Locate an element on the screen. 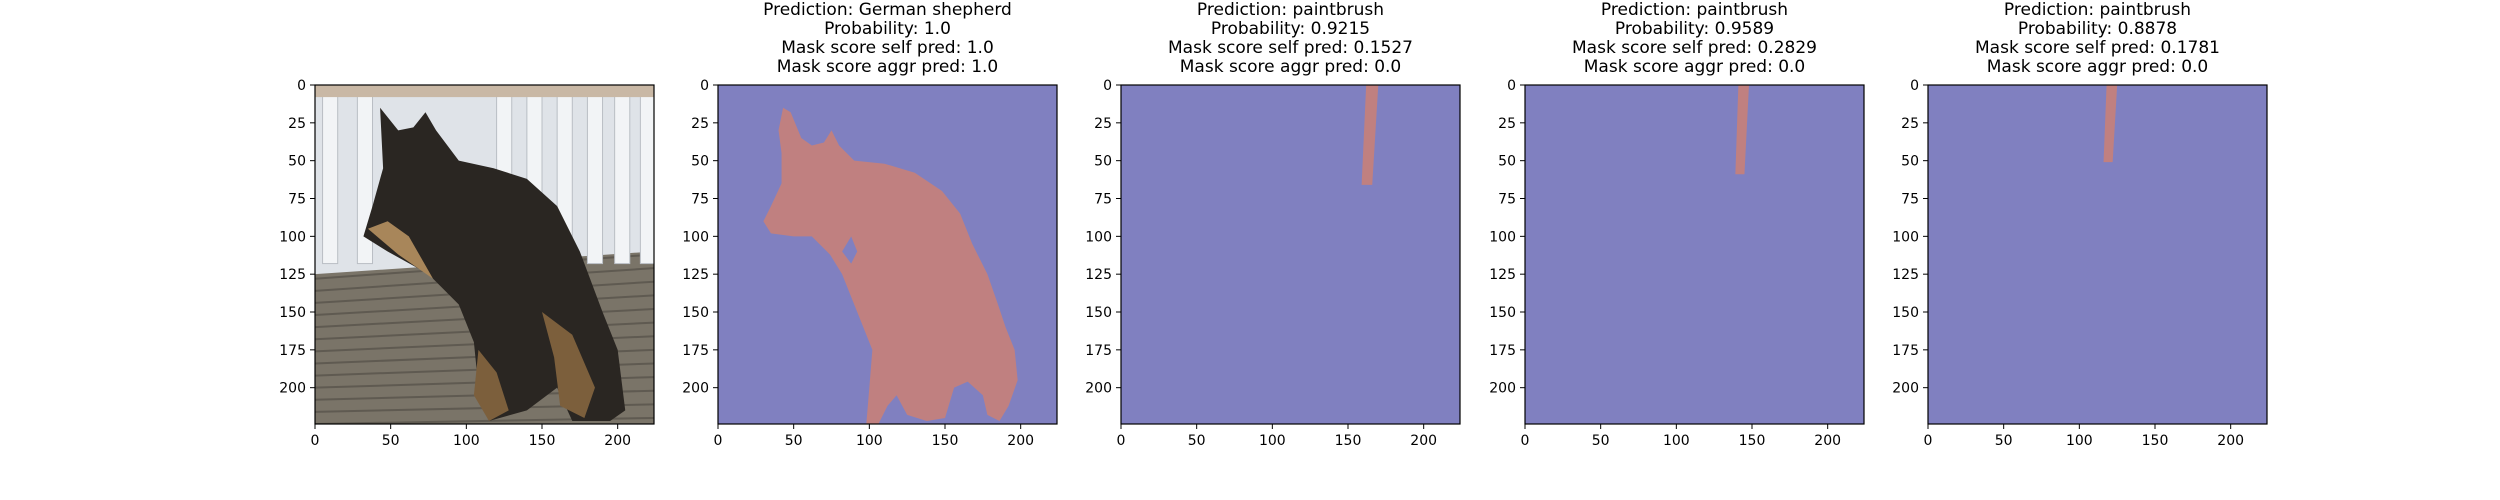 The width and height of the screenshot is (2500, 500). panel-title-line: Mask score aggr pred: 1.0 is located at coordinates (888, 67).